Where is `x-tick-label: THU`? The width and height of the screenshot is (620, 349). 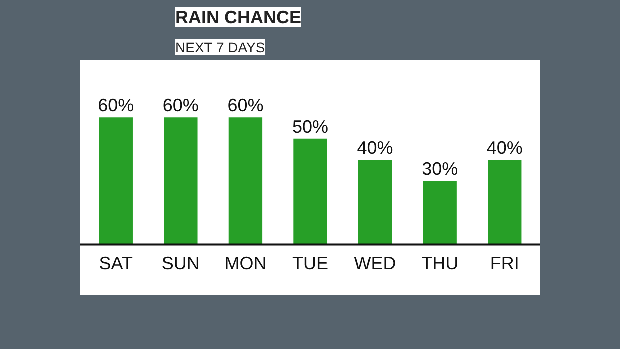 x-tick-label: THU is located at coordinates (440, 264).